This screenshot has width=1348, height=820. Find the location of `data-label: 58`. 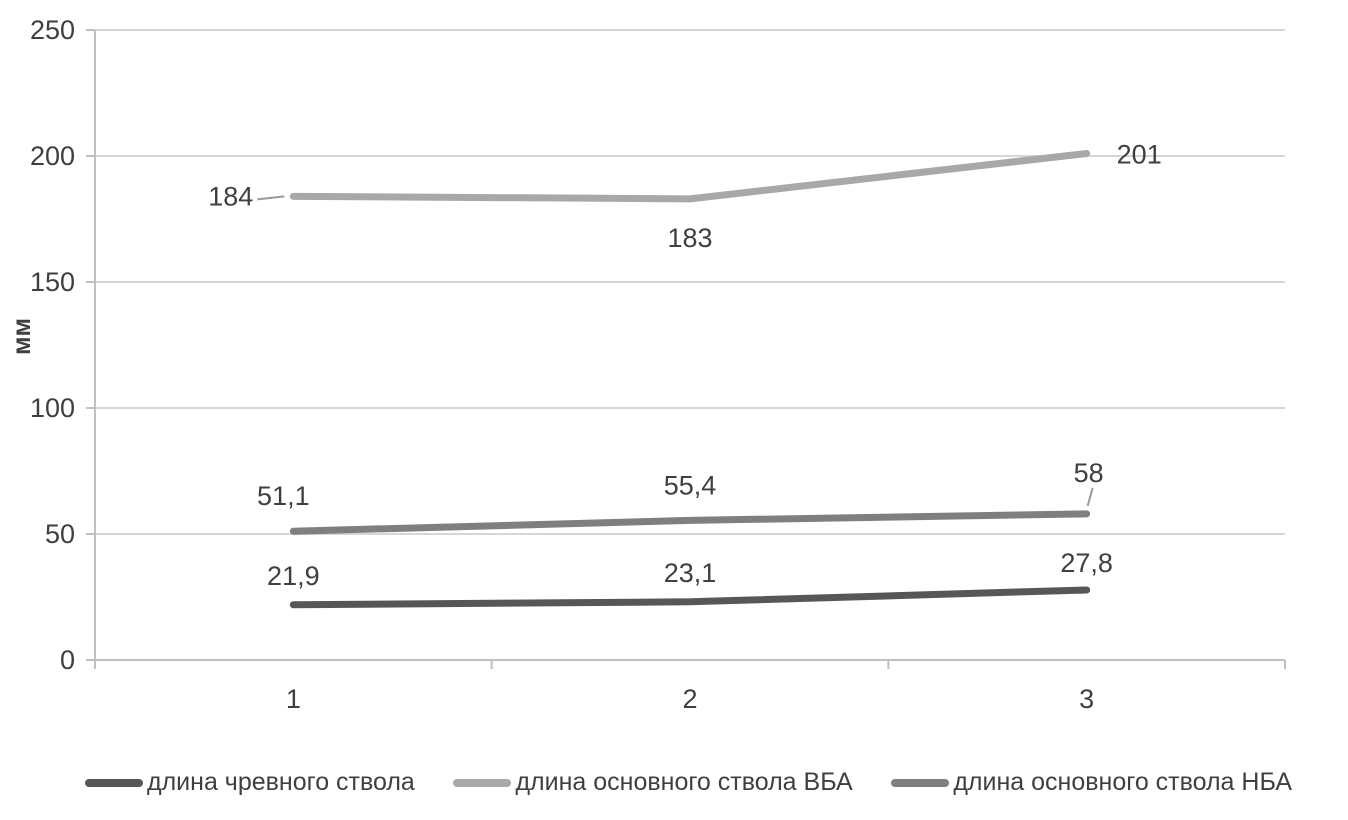

data-label: 58 is located at coordinates (1089, 473).